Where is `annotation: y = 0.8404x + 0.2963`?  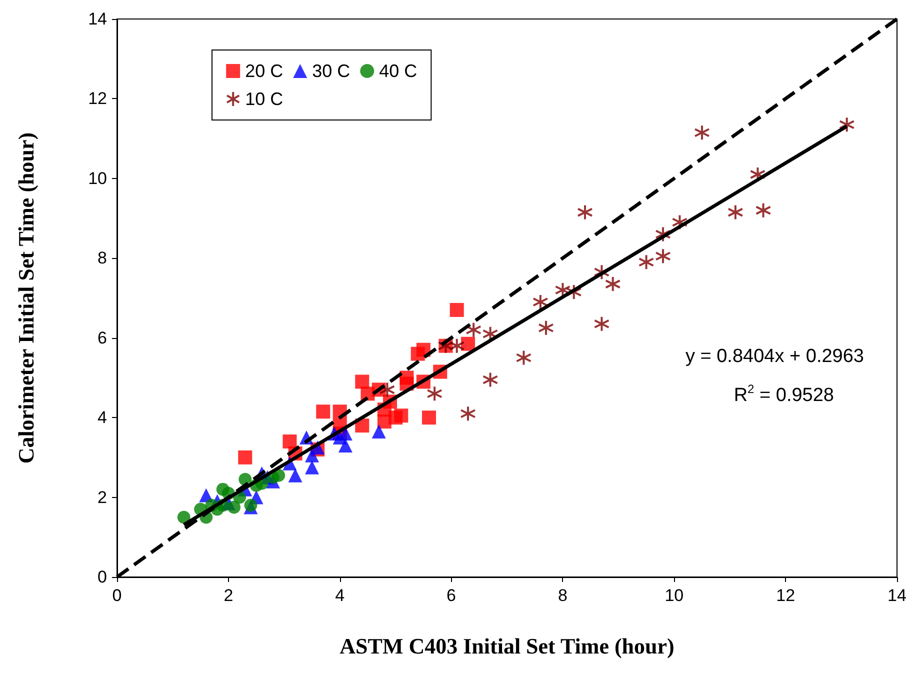
annotation: y = 0.8404x + 0.2963 is located at coordinates (774, 356).